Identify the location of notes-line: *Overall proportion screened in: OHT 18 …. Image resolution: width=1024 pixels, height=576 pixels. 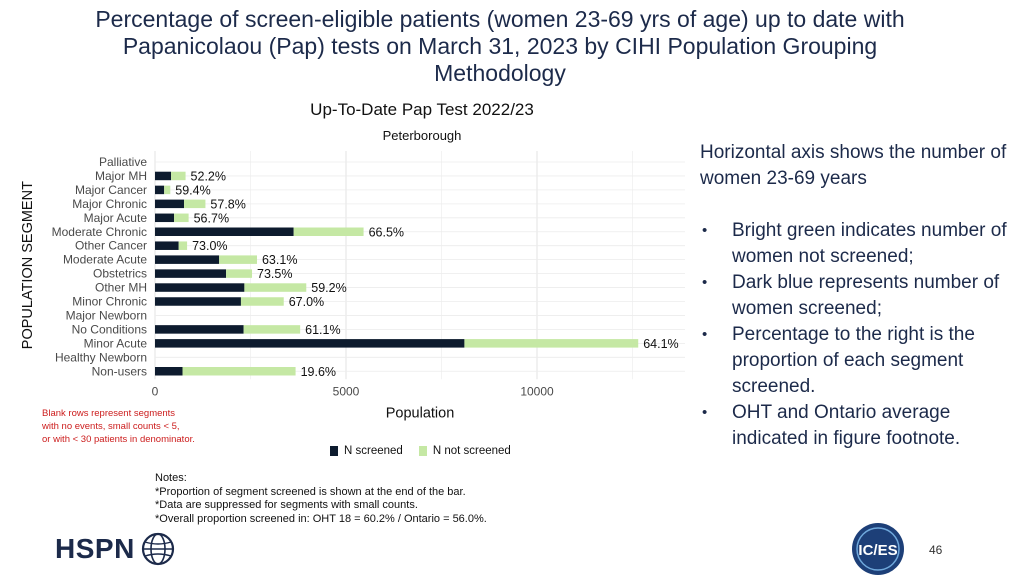
(321, 518).